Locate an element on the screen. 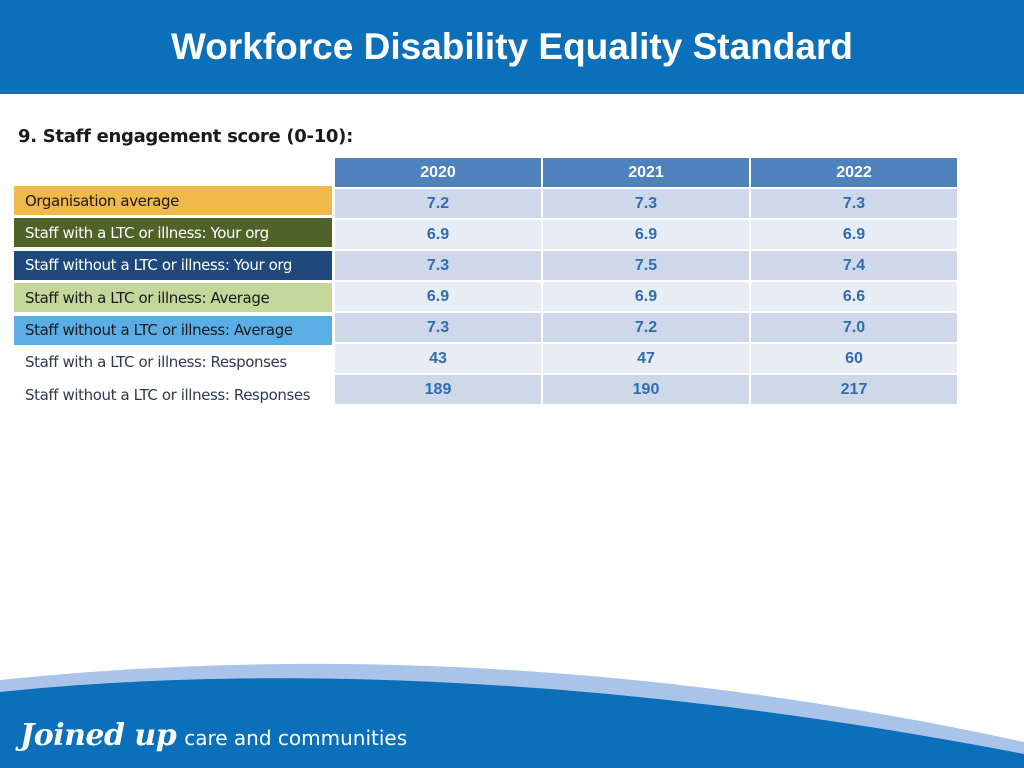 The width and height of the screenshot is (1024, 768). section-title: 9. Staff engagement score (0-10): is located at coordinates (185, 136).